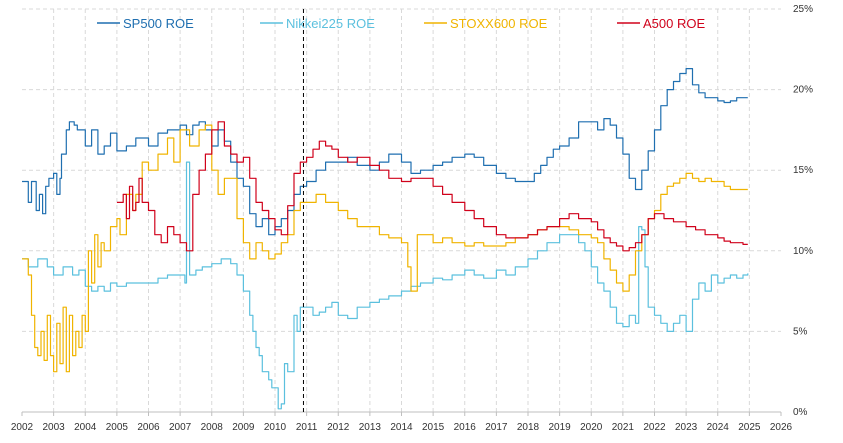  Describe the element at coordinates (560, 427) in the screenshot. I see `x-tick-label: 2019` at that location.